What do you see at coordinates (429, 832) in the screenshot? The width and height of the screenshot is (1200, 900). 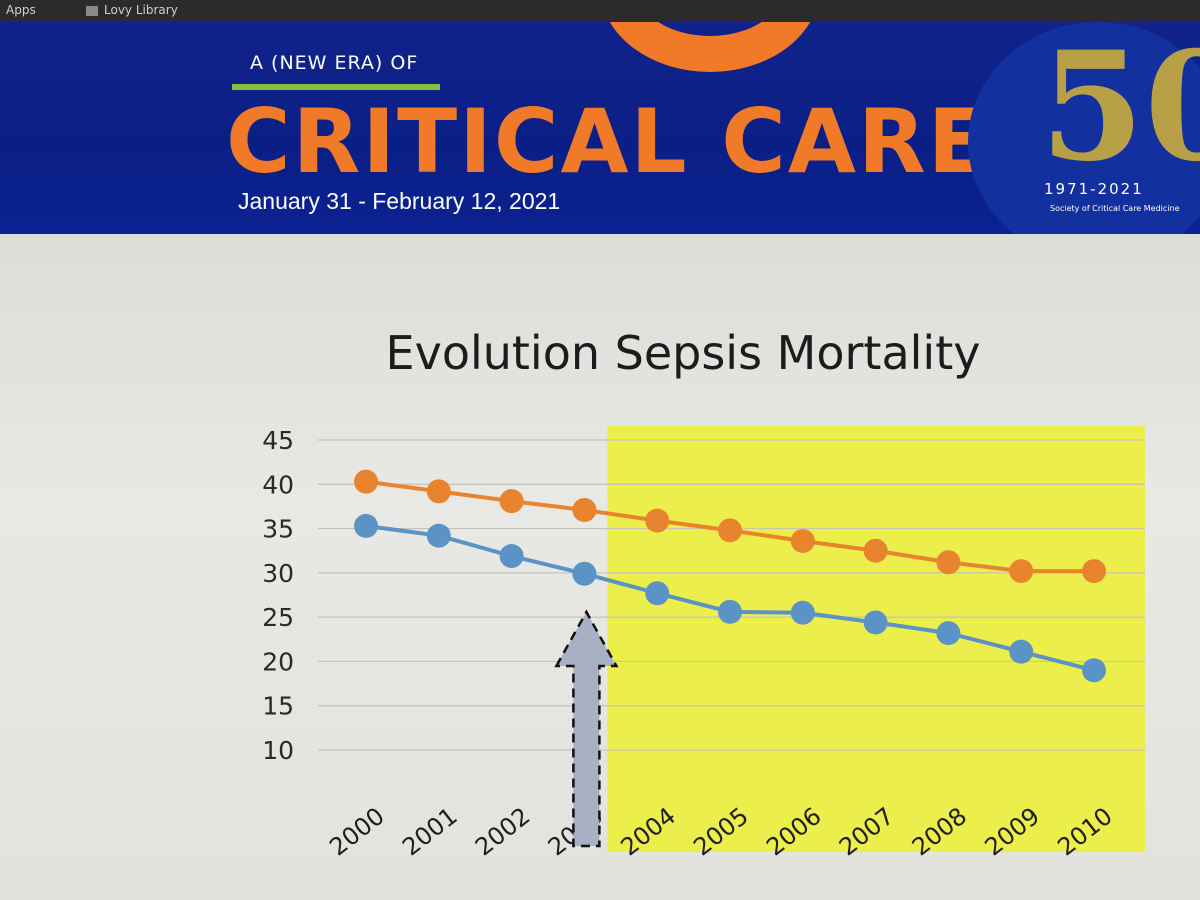 I see `x-tick-label: 2001` at bounding box center [429, 832].